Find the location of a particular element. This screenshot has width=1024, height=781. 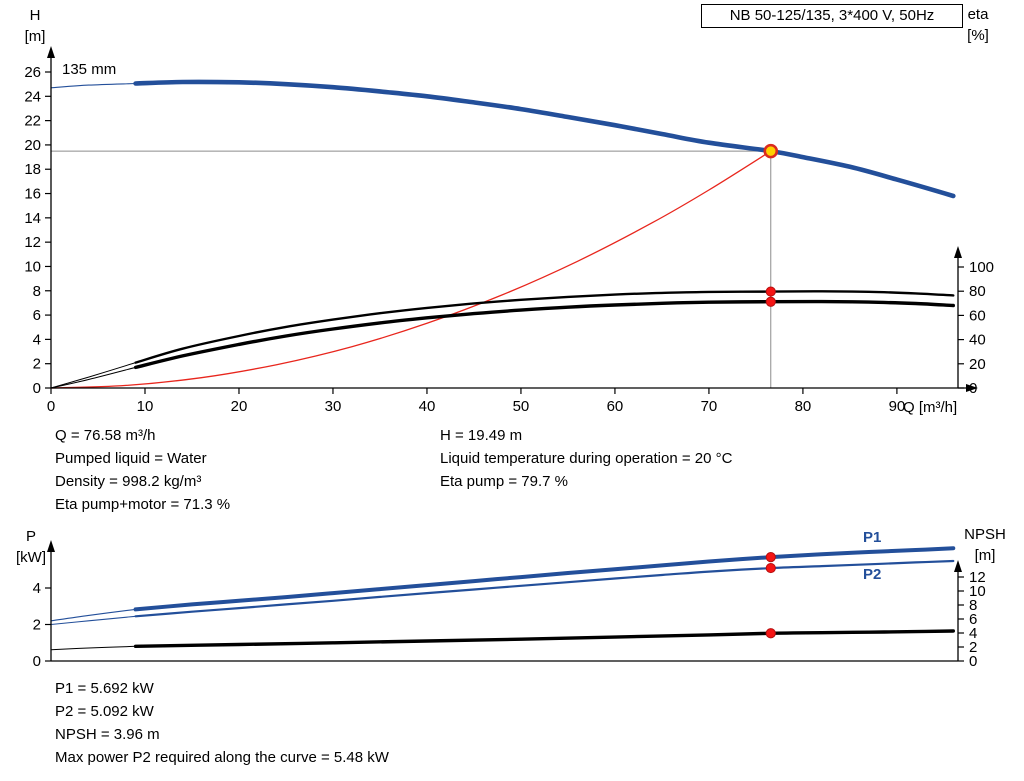

svg-text: 26 is located at coordinates (32, 72).